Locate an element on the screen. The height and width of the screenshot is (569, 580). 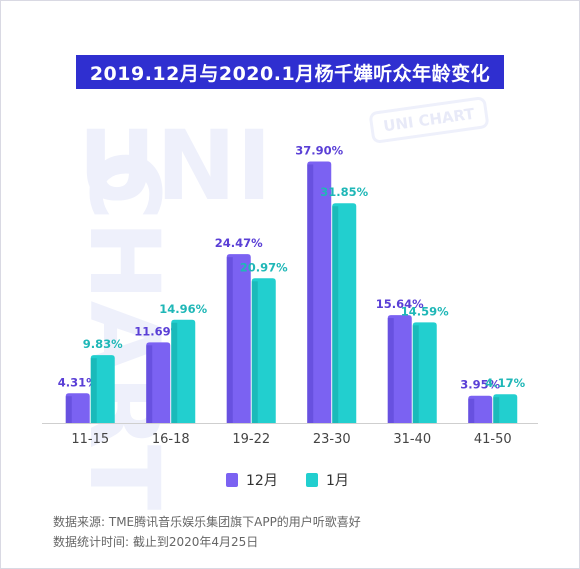
legend-item-dec: 12月 is located at coordinates (252, 480).